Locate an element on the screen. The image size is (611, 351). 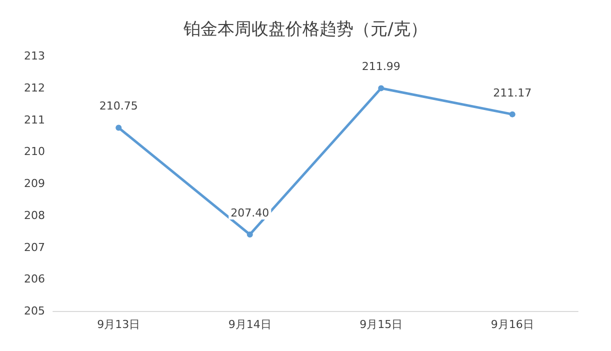
x-tick-label: 9月13日 is located at coordinates (118, 324).